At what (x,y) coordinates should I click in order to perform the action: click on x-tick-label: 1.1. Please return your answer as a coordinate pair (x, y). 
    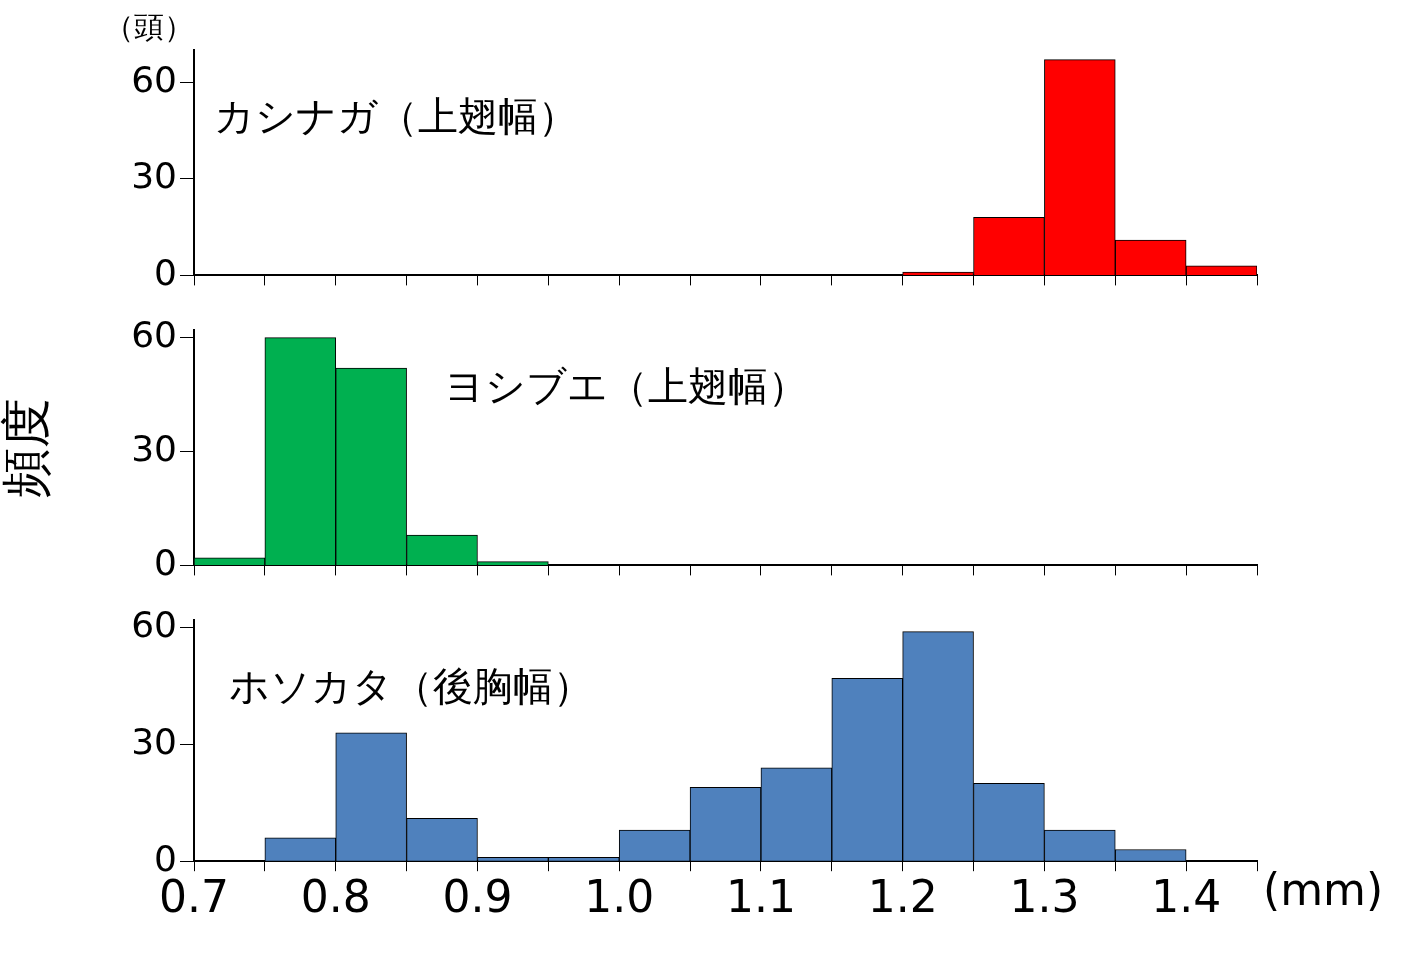
    Looking at the image, I should click on (760, 897).